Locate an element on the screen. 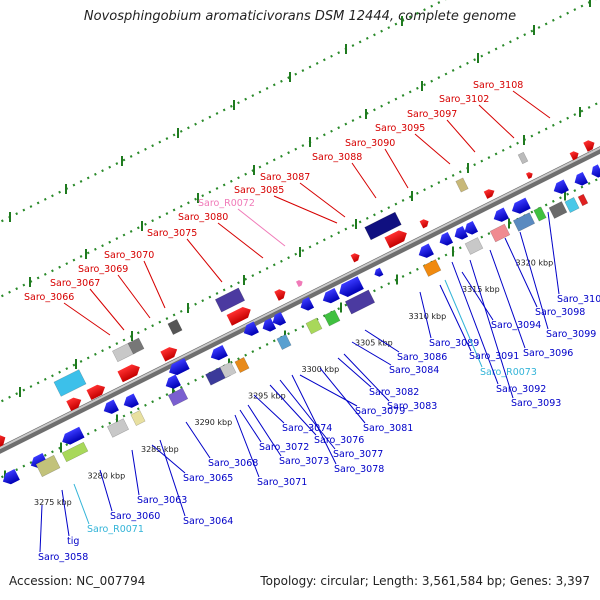 This screenshot has width=600, height=600. kbp-tick-label: 3275 kbp is located at coordinates (53, 502).